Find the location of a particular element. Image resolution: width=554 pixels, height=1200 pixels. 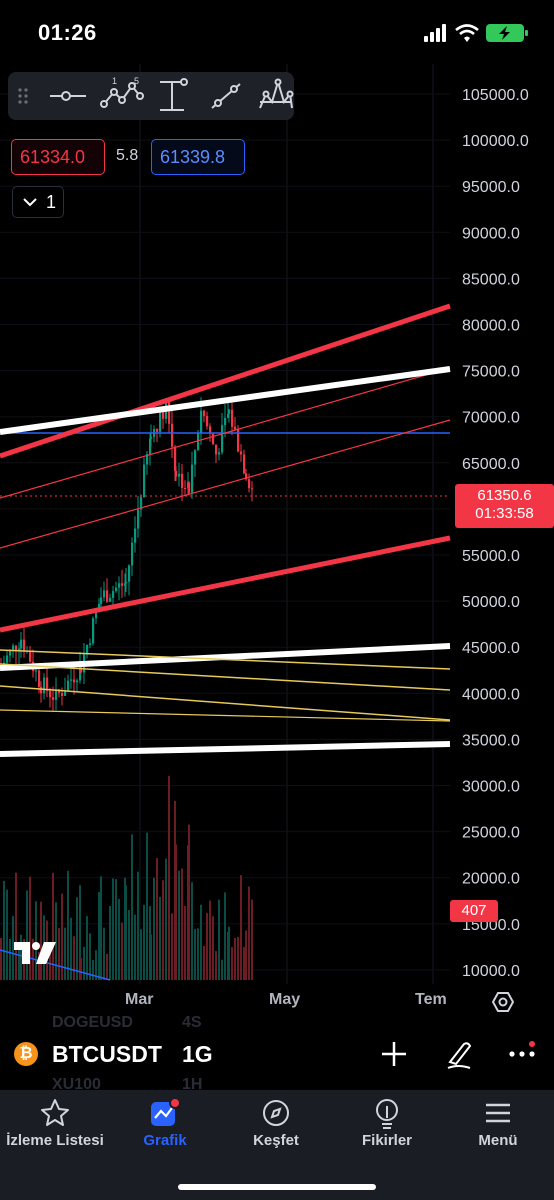

nav-item-menu: Menü is located at coordinates (498, 1125).